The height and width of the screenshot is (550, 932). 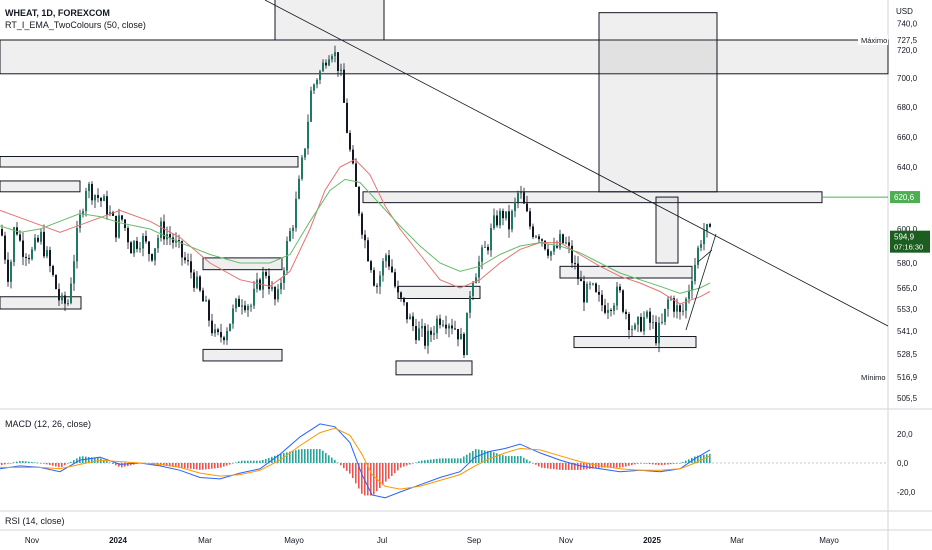 I want to click on macd-line, so click(x=355, y=461).